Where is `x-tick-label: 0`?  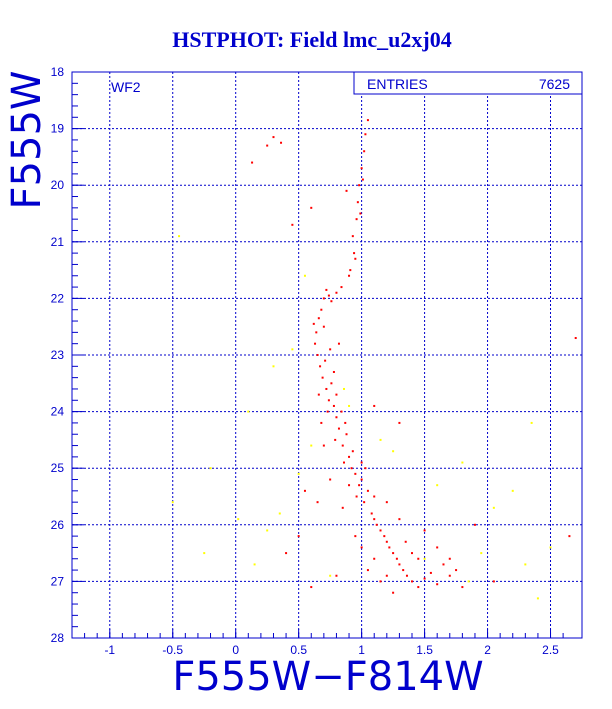
x-tick-label: 0 is located at coordinates (235, 650).